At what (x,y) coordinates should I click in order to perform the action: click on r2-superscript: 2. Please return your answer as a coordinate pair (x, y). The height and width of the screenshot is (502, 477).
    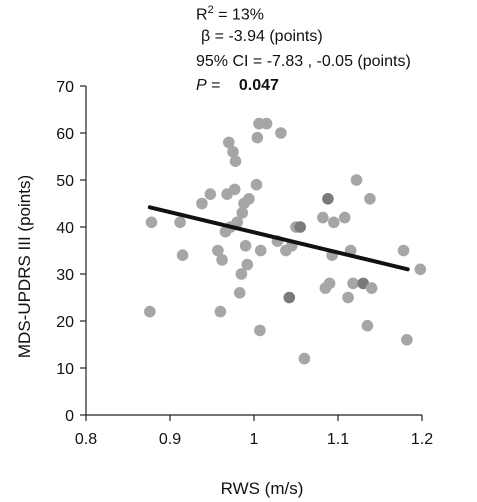
    Looking at the image, I should click on (210, 10).